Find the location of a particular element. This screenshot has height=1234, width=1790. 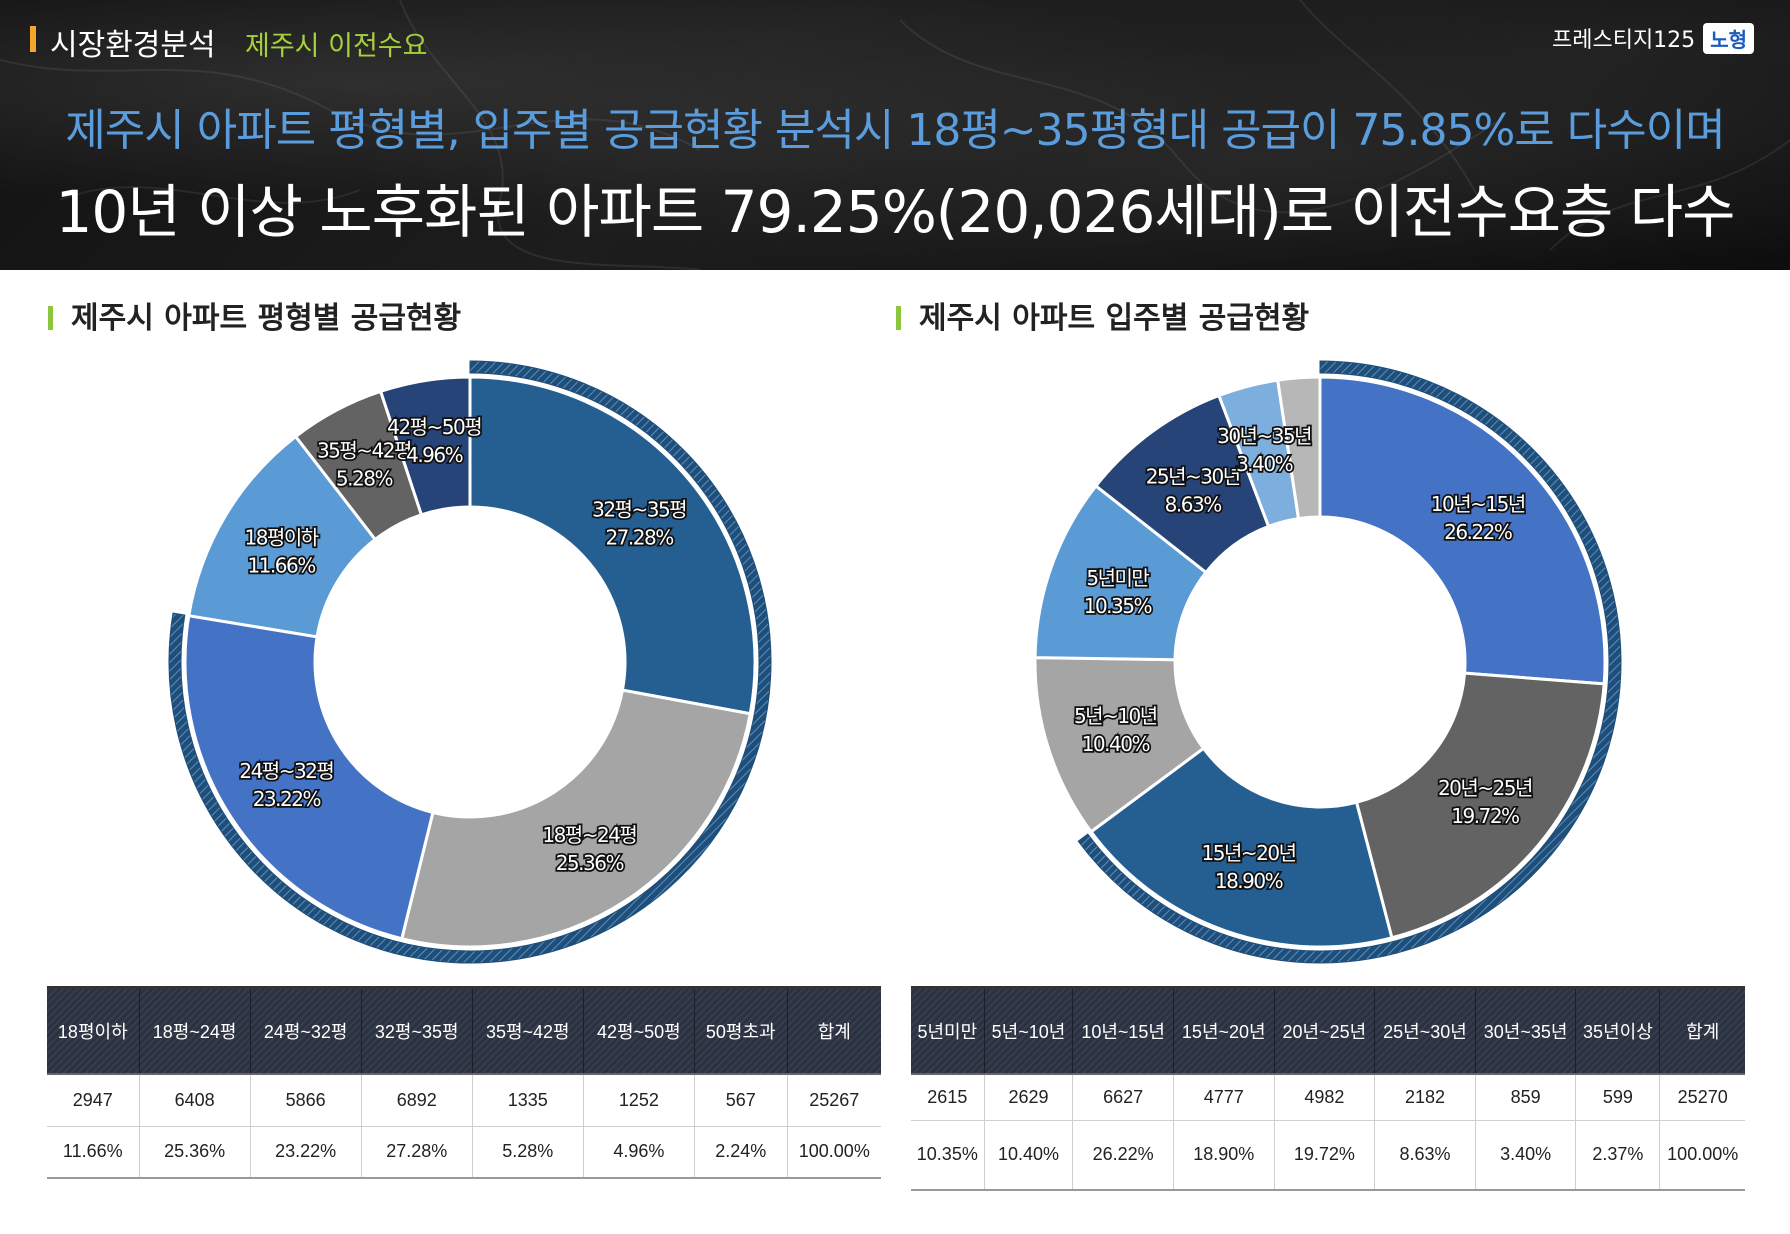

right-donut-category-label: 20년~25년 is located at coordinates (1485, 788).